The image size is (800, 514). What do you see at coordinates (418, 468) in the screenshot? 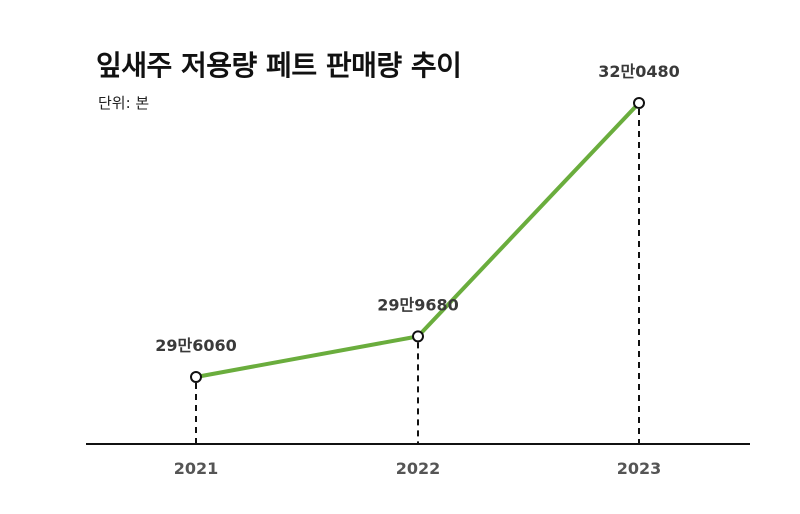
I see `x-tick-label-2022: 2022` at bounding box center [418, 468].